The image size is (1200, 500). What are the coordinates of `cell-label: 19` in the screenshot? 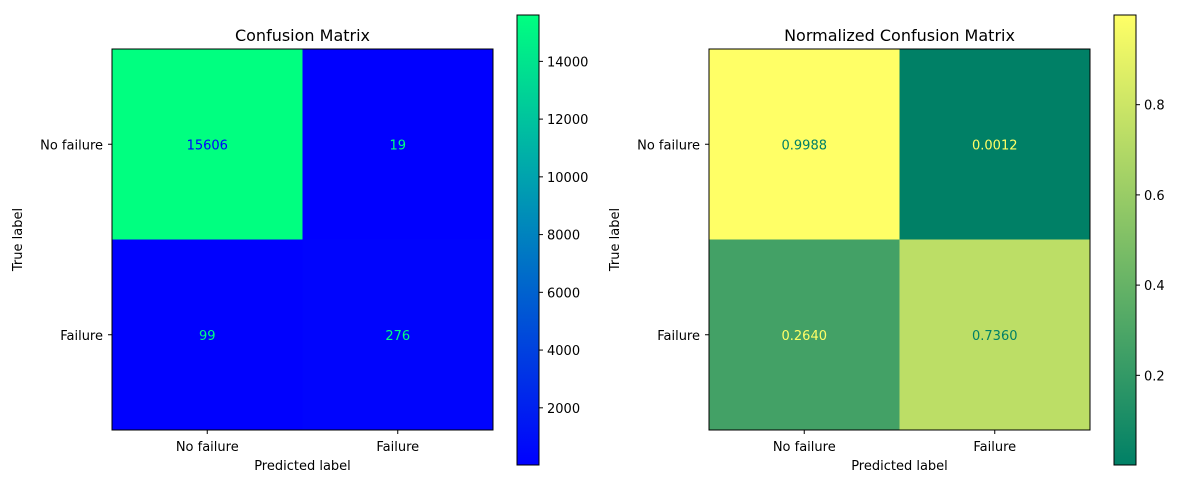 It's located at (397, 145).